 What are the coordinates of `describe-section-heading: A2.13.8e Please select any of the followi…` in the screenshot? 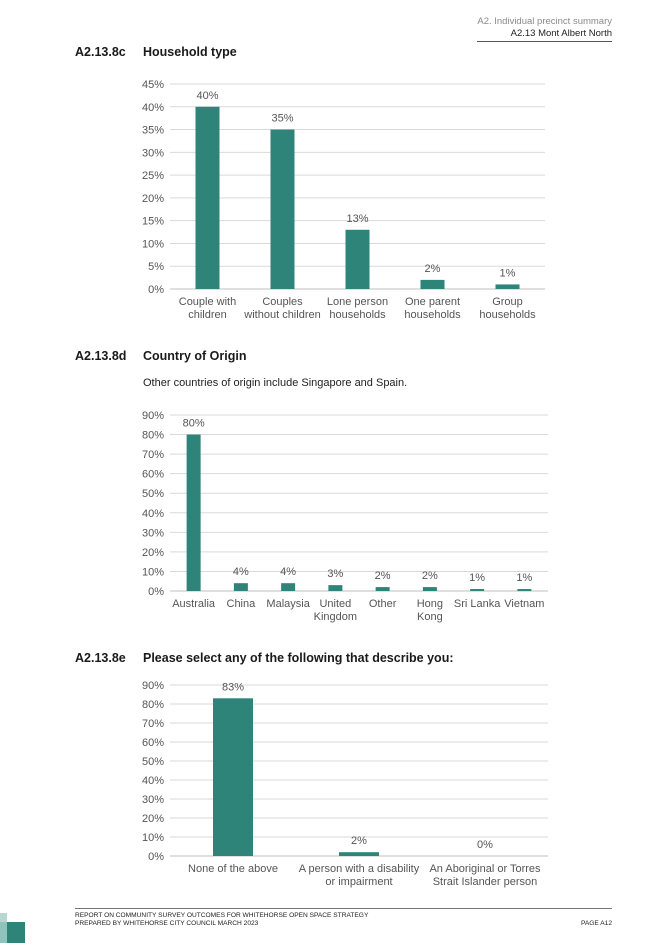 It's located at (264, 658).